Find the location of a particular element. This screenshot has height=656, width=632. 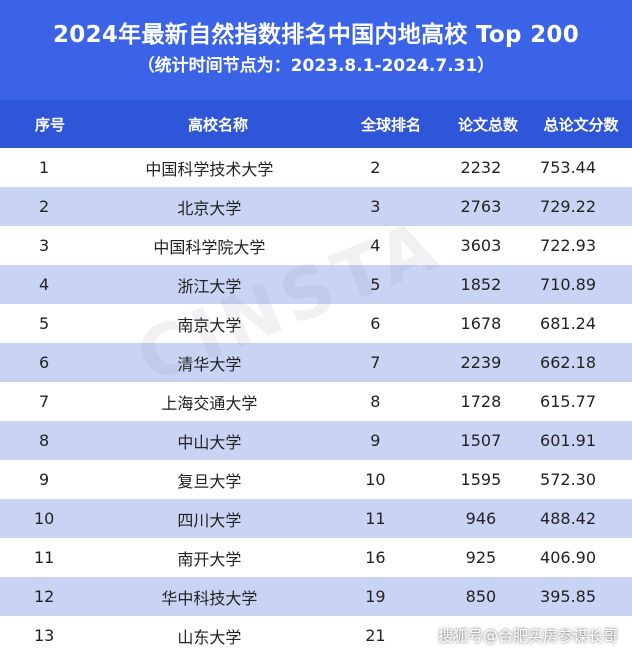

row-name: 浙江大学 is located at coordinates (209, 286).